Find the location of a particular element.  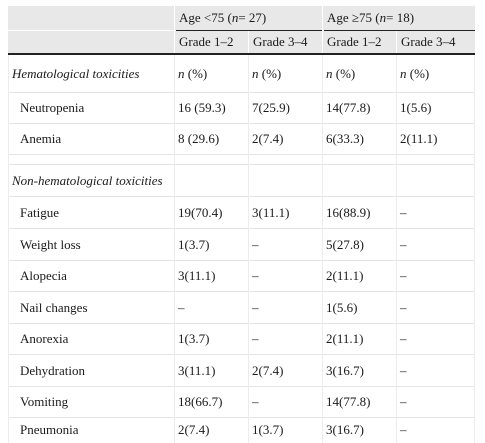

row-value: 5(27.8) is located at coordinates (345, 244).